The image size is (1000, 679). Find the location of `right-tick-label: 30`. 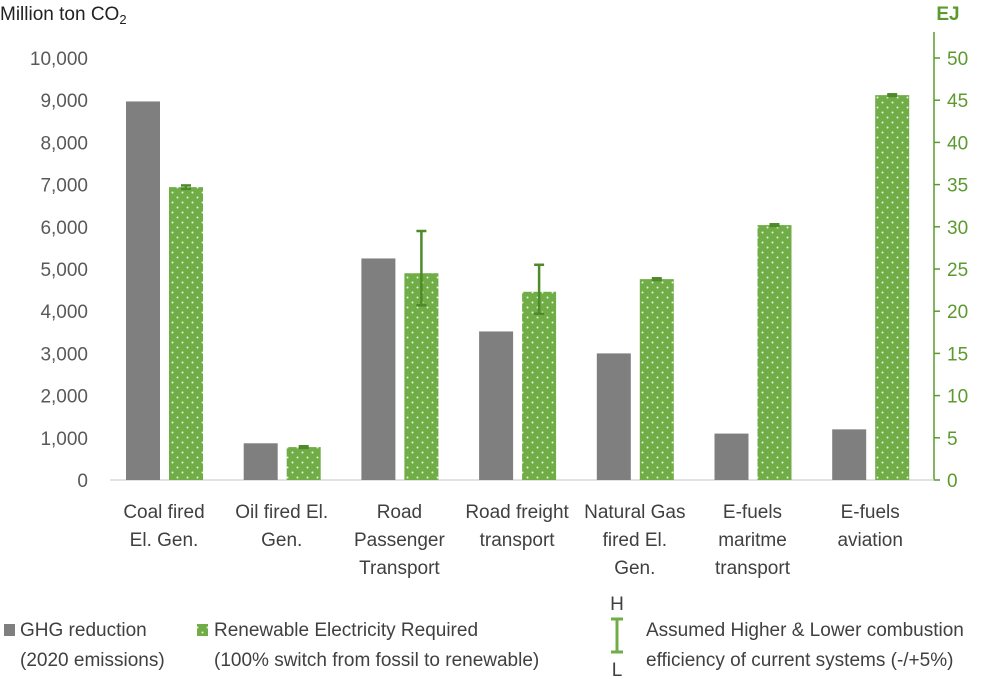

right-tick-label: 30 is located at coordinates (957, 228).